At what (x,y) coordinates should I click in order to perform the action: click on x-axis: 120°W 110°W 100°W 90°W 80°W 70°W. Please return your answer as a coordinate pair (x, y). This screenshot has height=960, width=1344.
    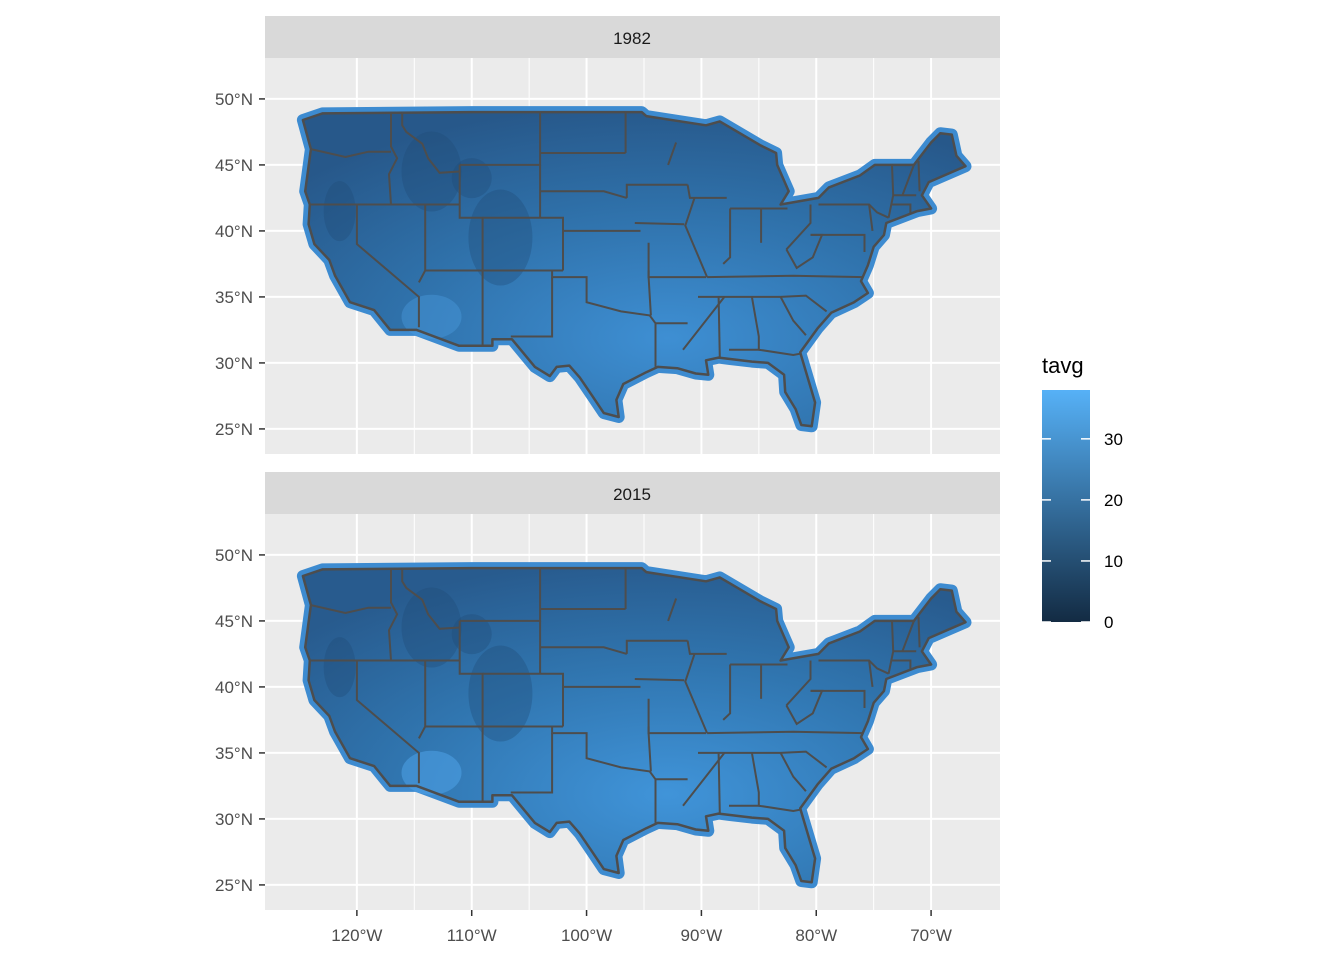
    Looking at the image, I should click on (641, 927).